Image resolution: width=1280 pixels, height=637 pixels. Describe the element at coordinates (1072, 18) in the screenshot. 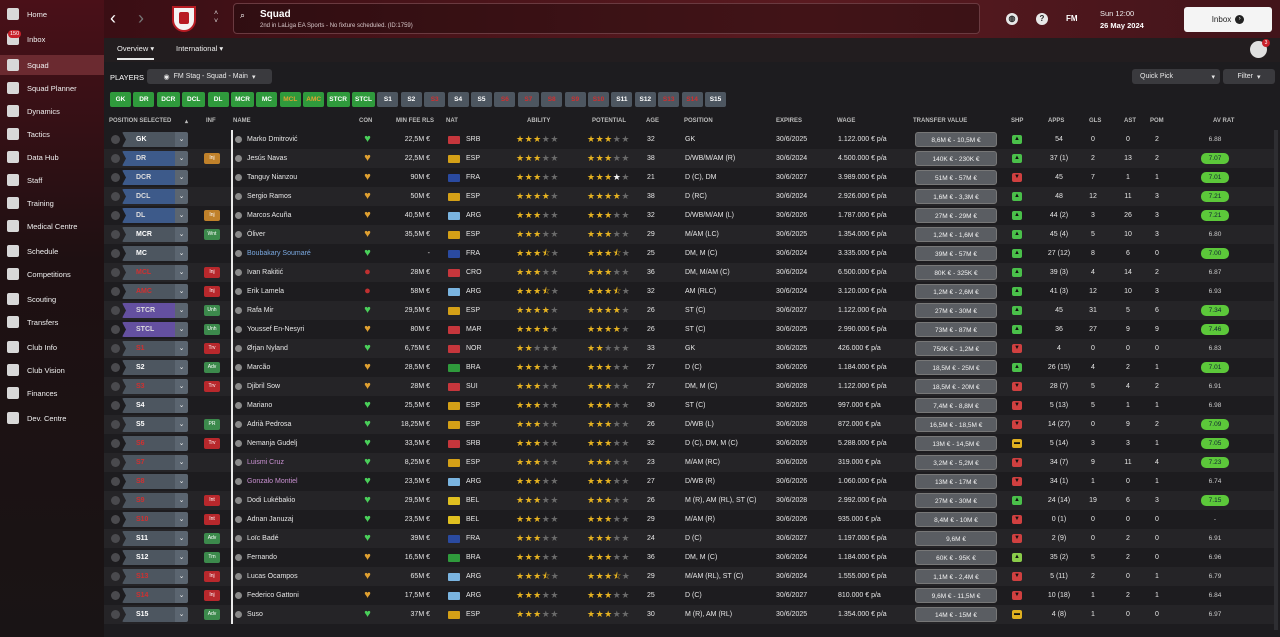

I see `fm-logo: FM` at that location.